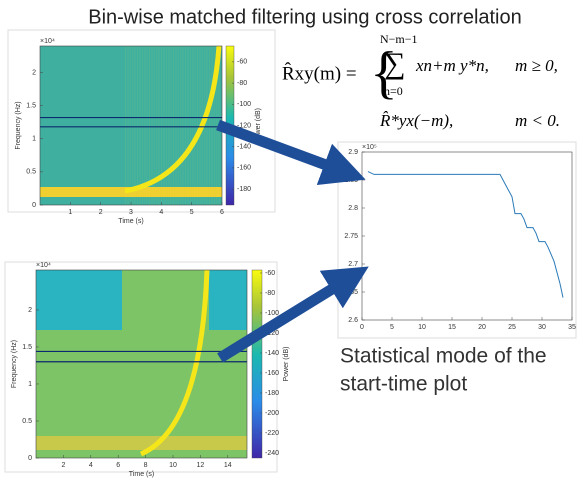 The width and height of the screenshot is (581, 484). What do you see at coordinates (173, 465) in the screenshot?
I see `x-tick-label: 10` at bounding box center [173, 465].